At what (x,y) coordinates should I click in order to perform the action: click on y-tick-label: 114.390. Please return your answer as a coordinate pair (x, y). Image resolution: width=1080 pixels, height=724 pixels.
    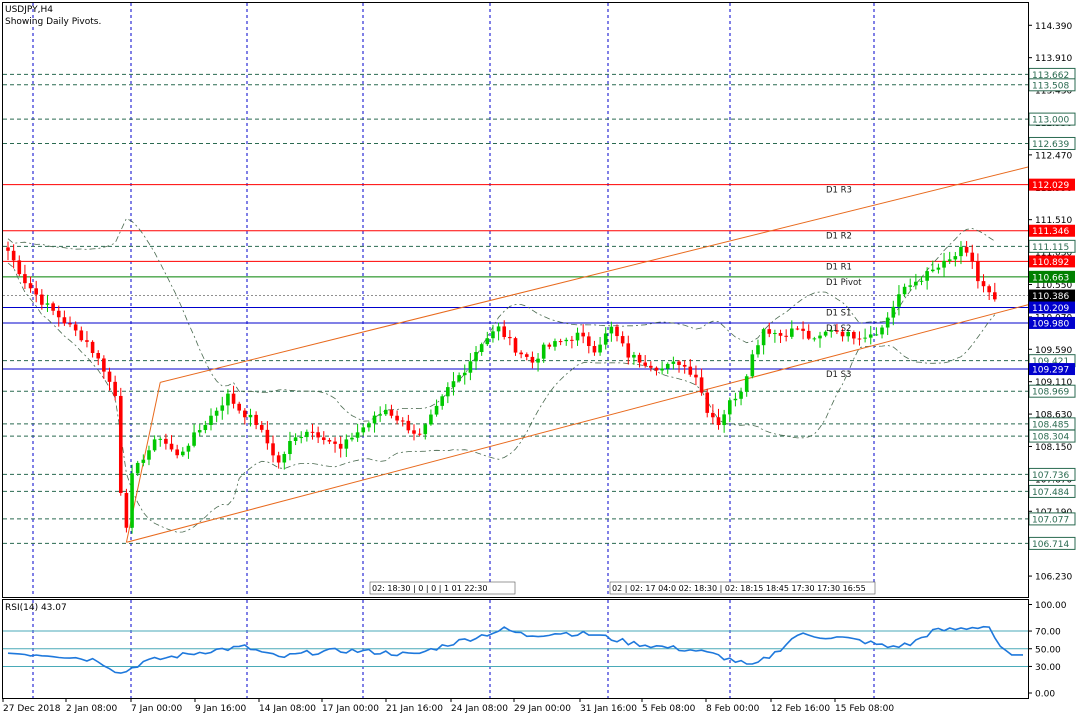
    Looking at the image, I should click on (1053, 27).